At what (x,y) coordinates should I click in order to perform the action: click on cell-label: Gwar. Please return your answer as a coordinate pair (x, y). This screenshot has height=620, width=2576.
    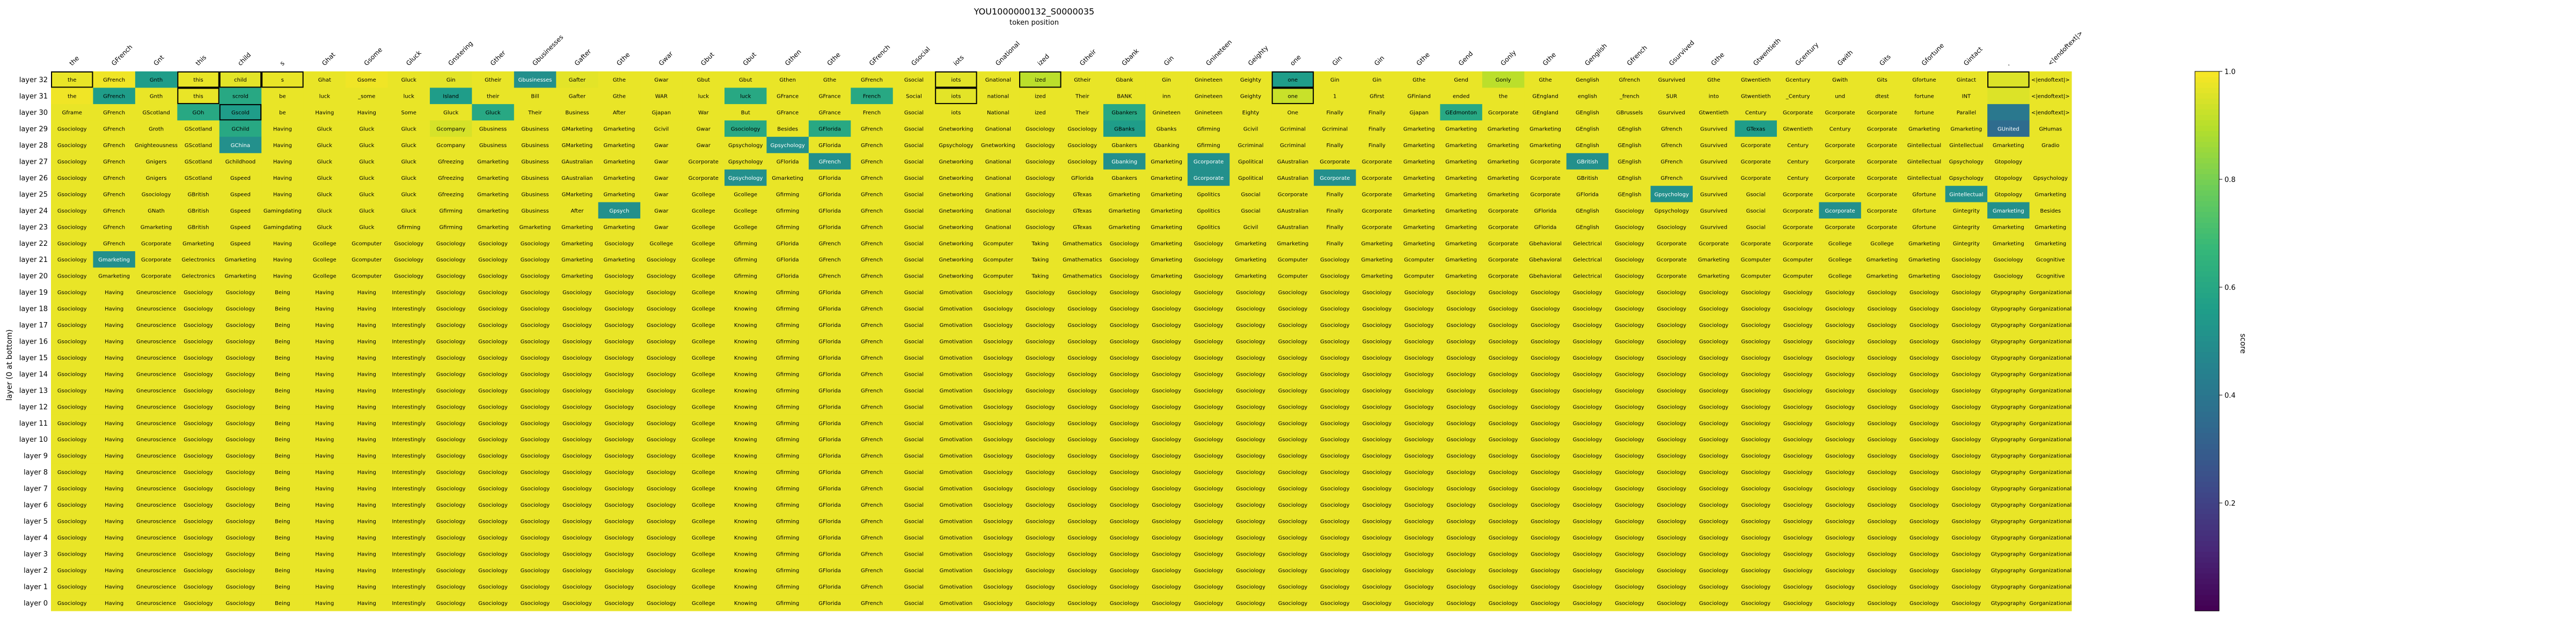
    Looking at the image, I should click on (661, 211).